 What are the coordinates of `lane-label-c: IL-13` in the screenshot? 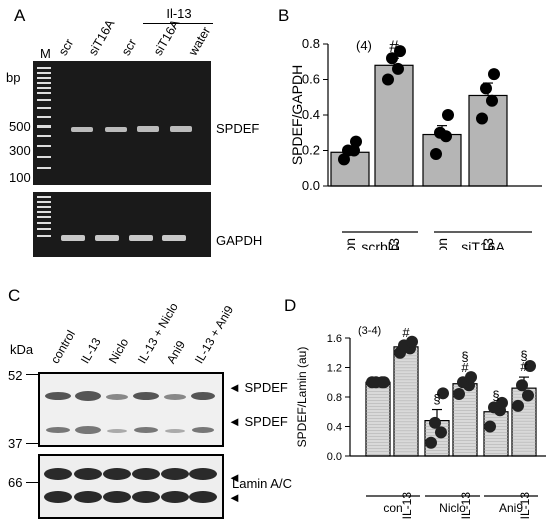 It's located at (90, 350).